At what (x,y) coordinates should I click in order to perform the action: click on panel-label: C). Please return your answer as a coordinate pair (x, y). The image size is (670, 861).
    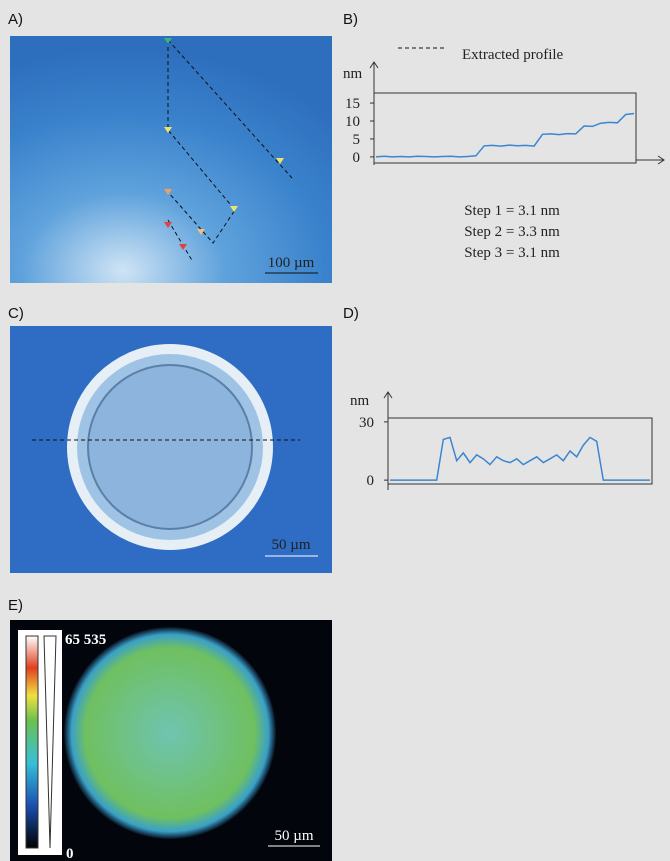
    Looking at the image, I should click on (16, 313).